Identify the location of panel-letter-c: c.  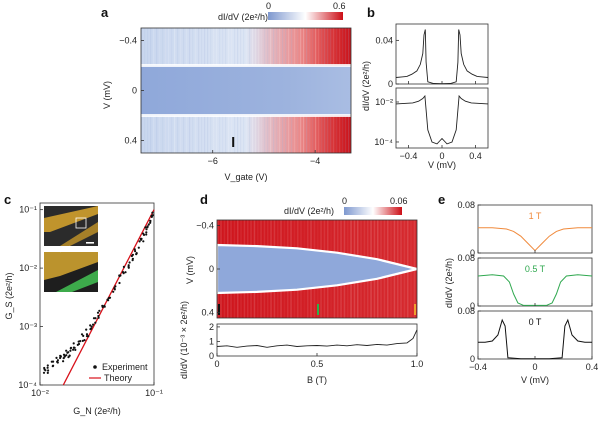
(7, 199).